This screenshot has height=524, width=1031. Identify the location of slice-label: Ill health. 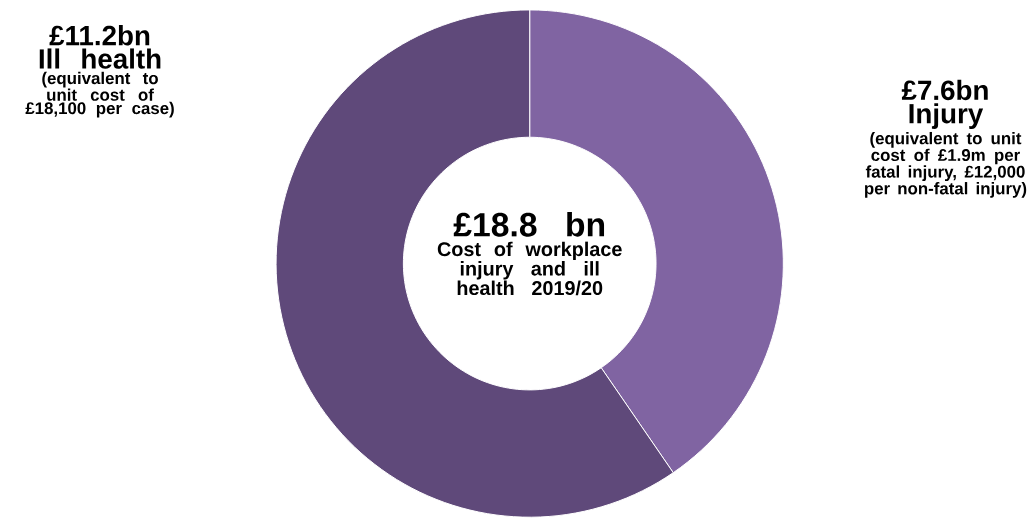
(100, 58).